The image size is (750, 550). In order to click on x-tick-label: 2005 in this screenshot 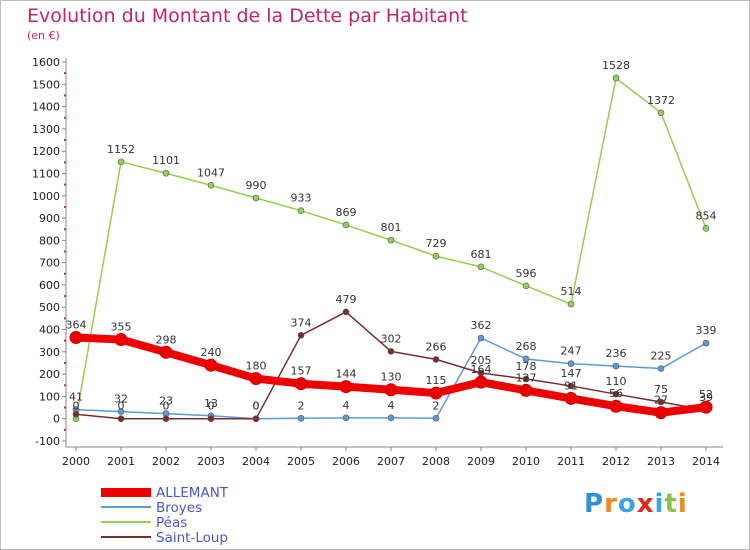, I will do `click(301, 461)`.